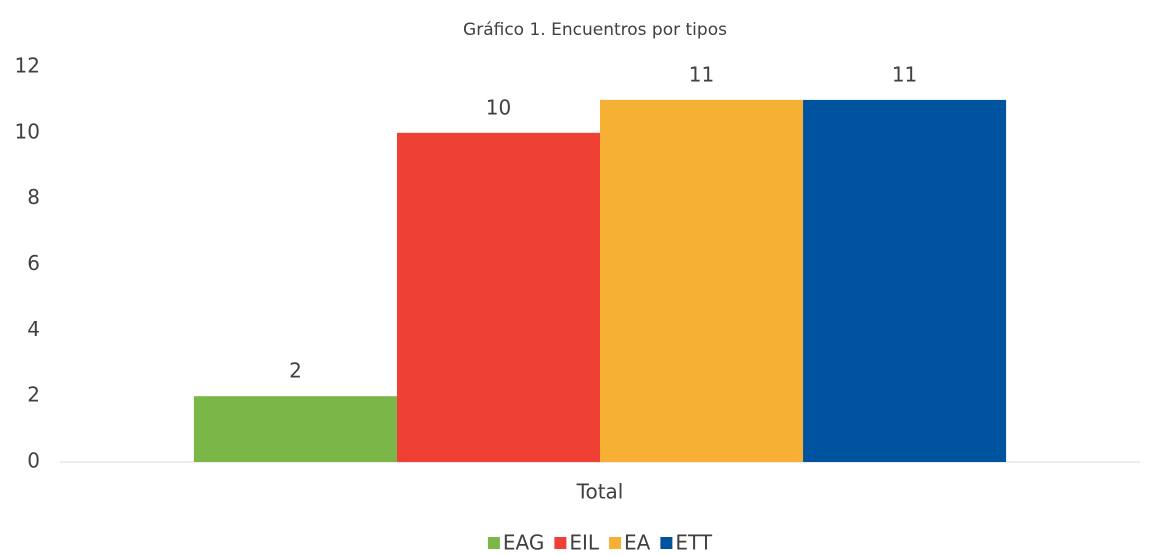 Image resolution: width=1159 pixels, height=555 pixels. I want to click on y-tick-label: 4, so click(33, 329).